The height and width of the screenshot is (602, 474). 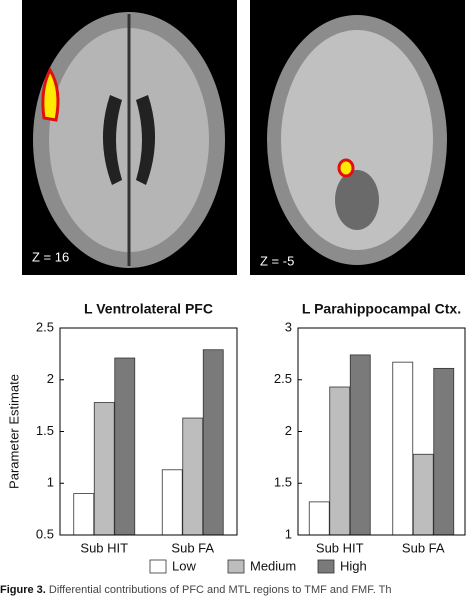 What do you see at coordinates (23, 590) in the screenshot?
I see `caption-label: Figure 3.` at bounding box center [23, 590].